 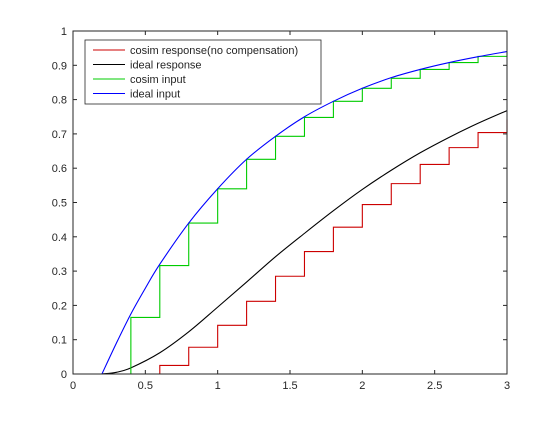 I want to click on x-tick-label: 3, so click(x=507, y=386).